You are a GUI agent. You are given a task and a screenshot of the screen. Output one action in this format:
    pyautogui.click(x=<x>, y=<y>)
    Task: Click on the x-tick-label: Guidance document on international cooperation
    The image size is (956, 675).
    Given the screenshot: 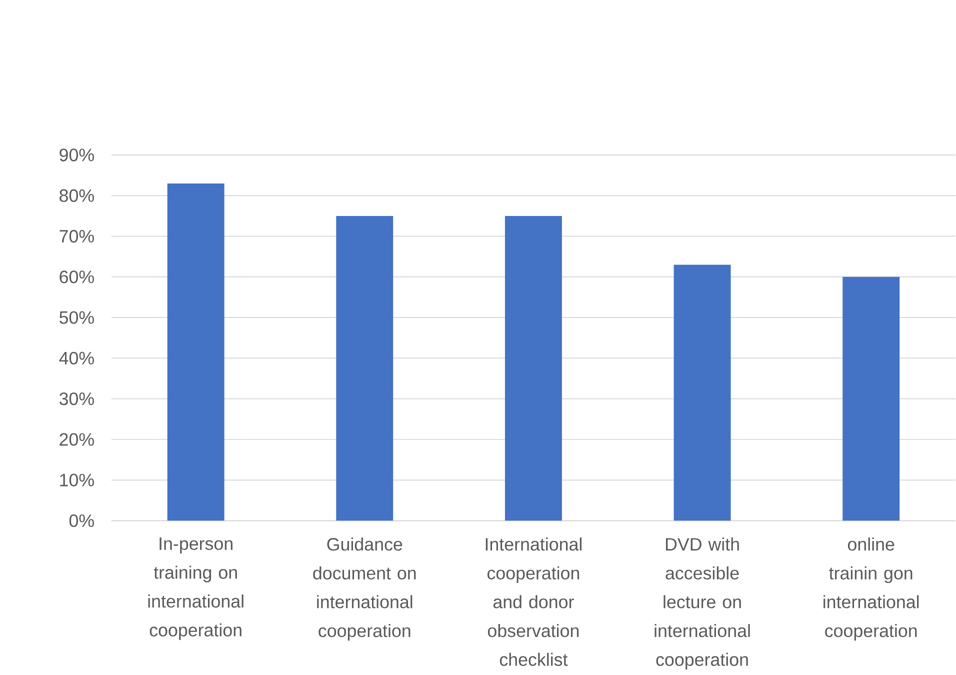 What is the action you would take?
    pyautogui.click(x=364, y=588)
    